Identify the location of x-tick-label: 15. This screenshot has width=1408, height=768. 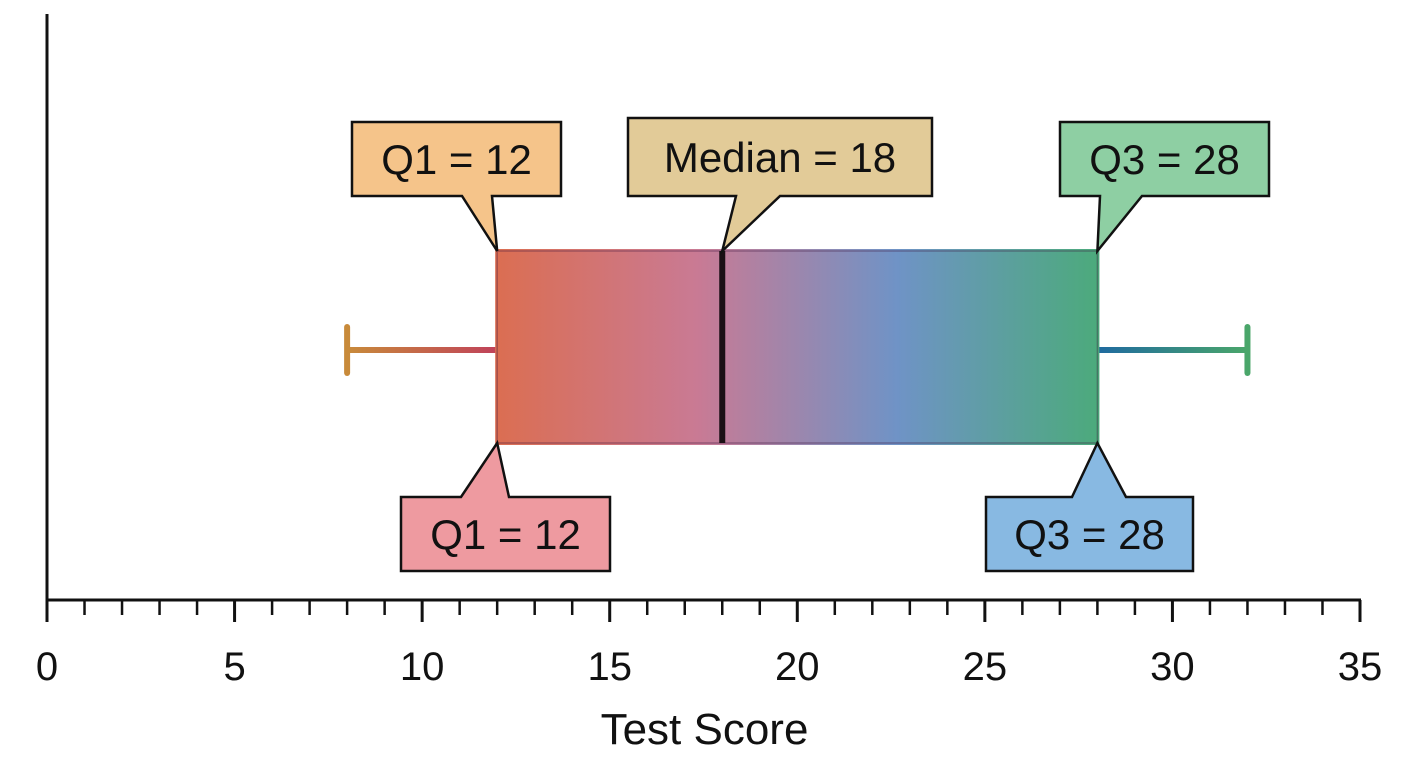
(609, 667).